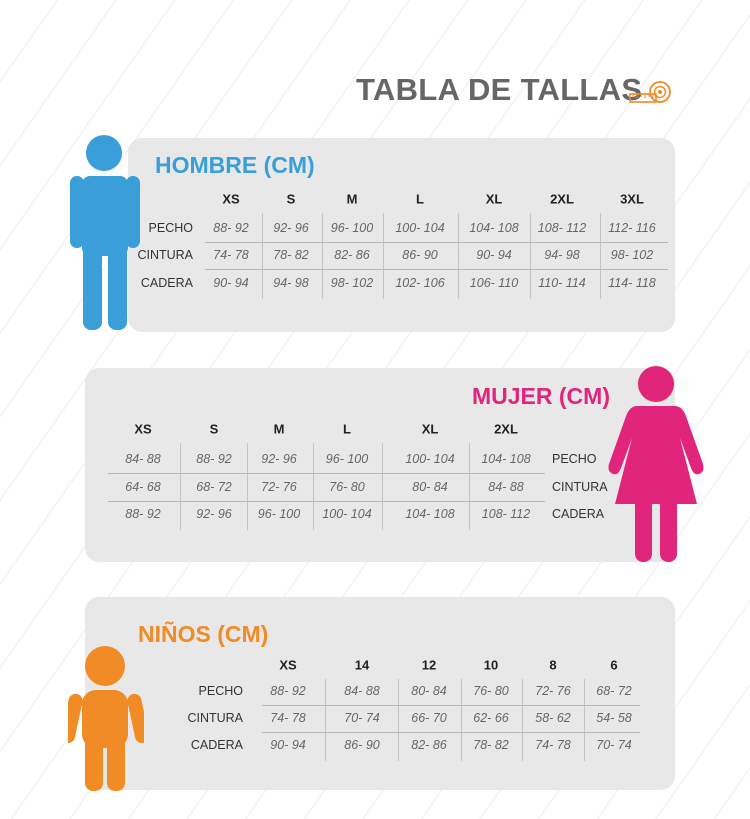 The image size is (750, 819). Describe the element at coordinates (494, 228) in the screenshot. I see `hombre-measurement-cell: 104- 108` at that location.